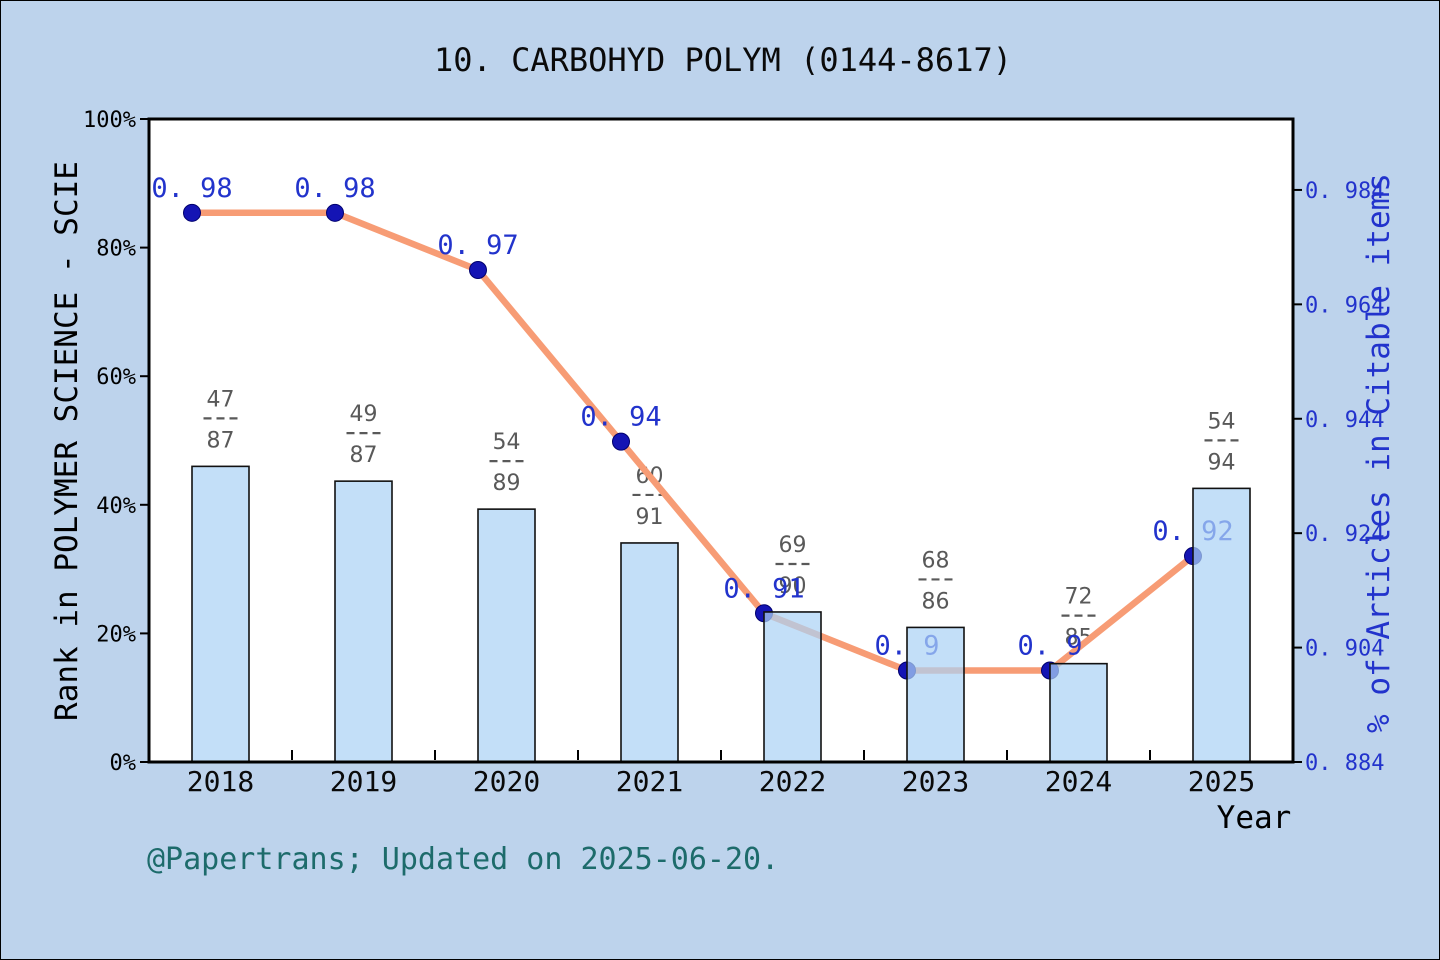 This screenshot has height=960, width=1440. What do you see at coordinates (363, 621) in the screenshot?
I see `bar-2019` at bounding box center [363, 621].